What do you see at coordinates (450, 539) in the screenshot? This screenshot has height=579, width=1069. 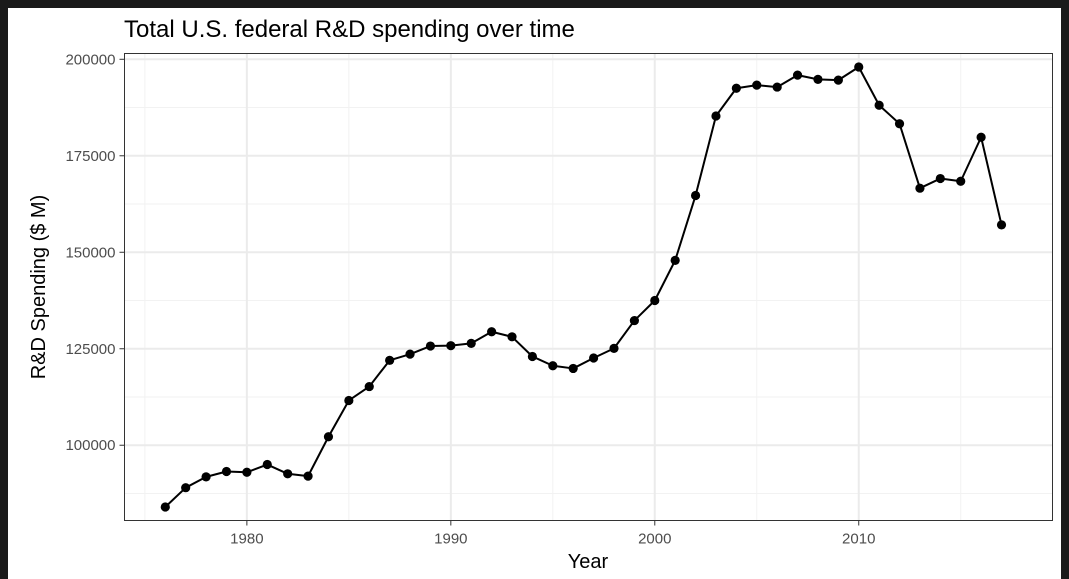 I see `x-tick-label: 1990` at bounding box center [450, 539].